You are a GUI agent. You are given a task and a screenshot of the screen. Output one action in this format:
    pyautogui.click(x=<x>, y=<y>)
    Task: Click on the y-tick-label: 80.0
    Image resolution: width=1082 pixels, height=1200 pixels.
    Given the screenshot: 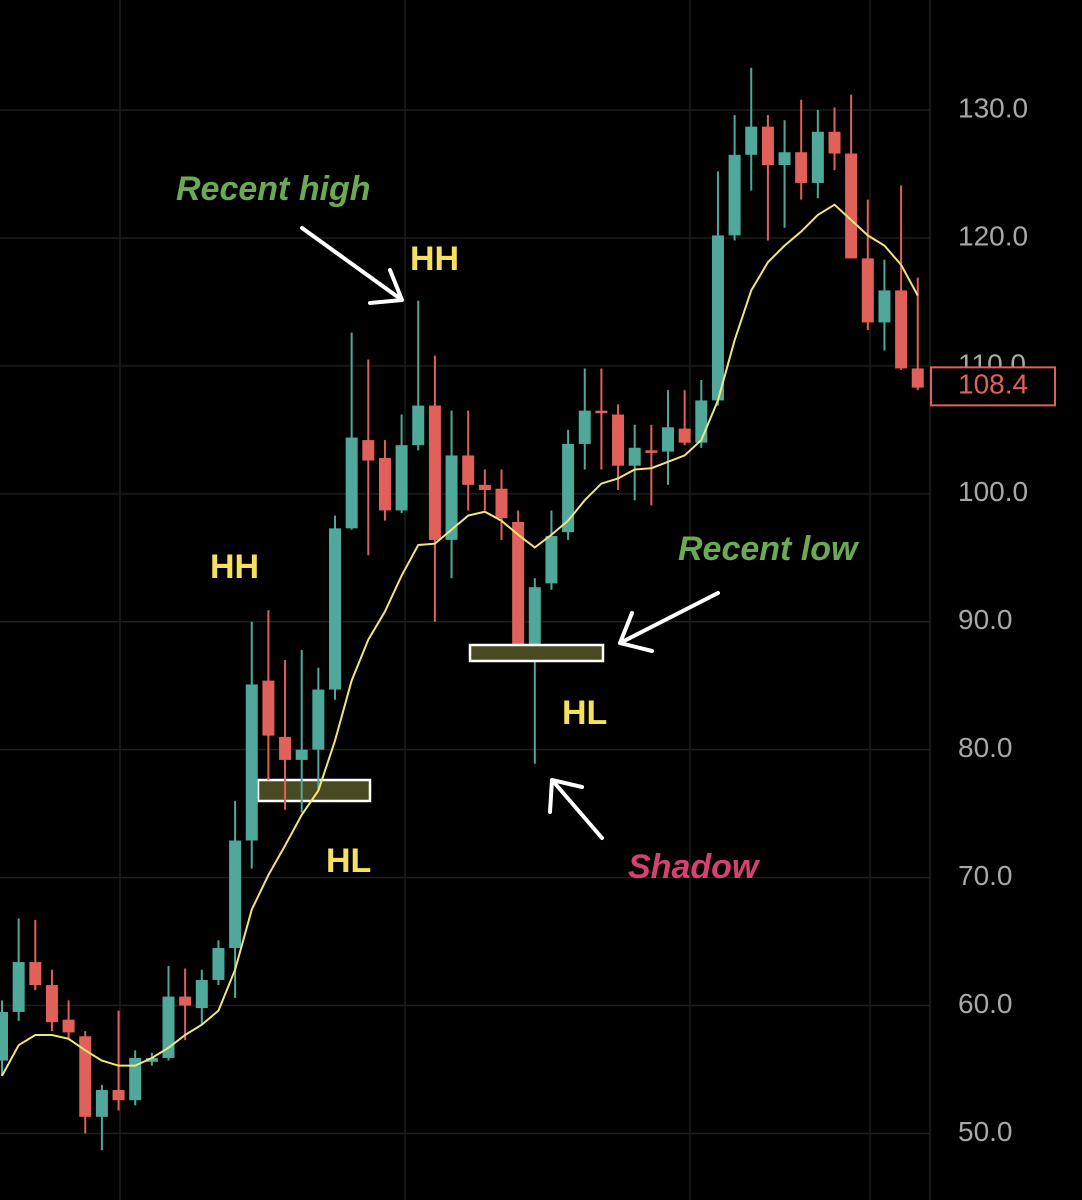 What is the action you would take?
    pyautogui.click(x=985, y=747)
    